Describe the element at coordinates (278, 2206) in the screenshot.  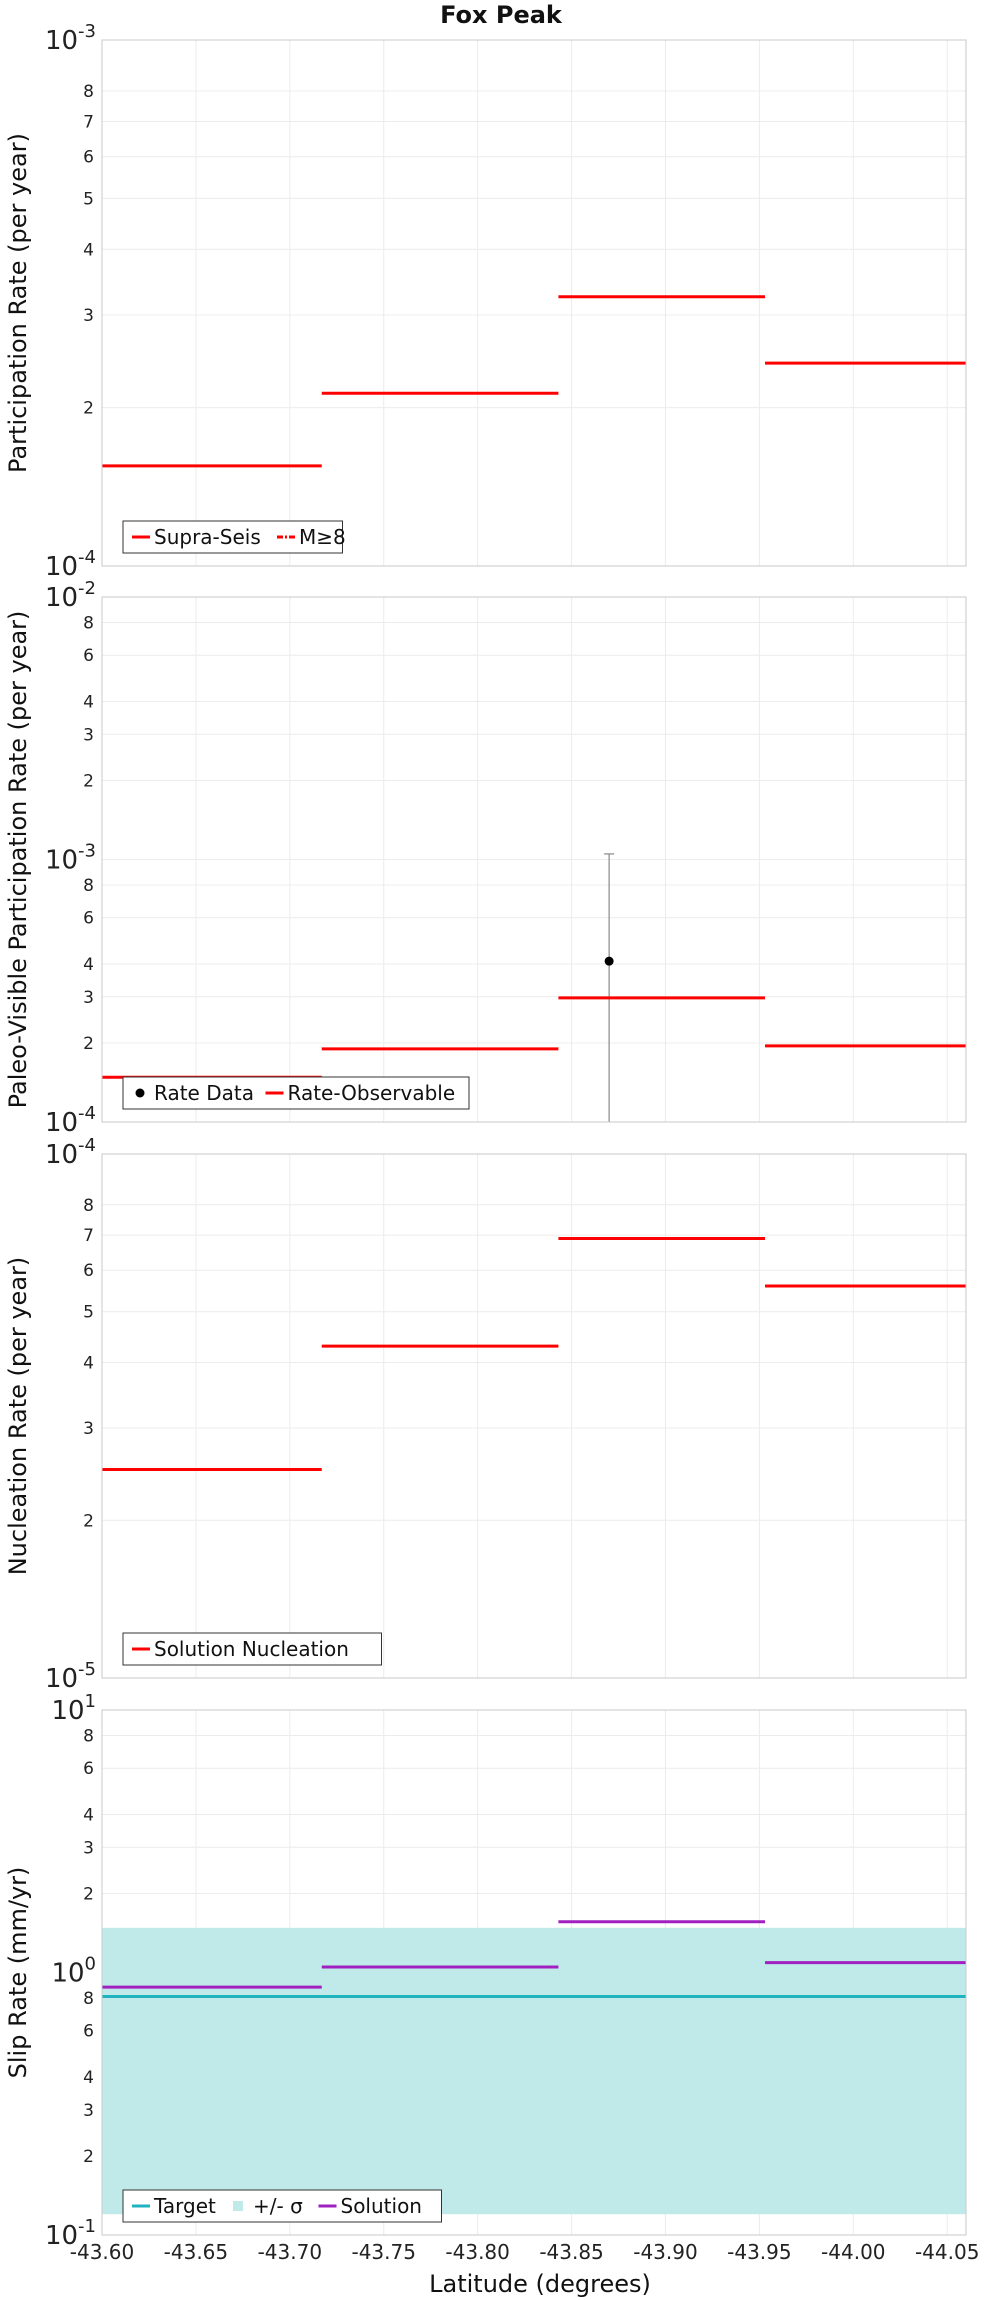
I see `legend-label: +/- σ` at that location.